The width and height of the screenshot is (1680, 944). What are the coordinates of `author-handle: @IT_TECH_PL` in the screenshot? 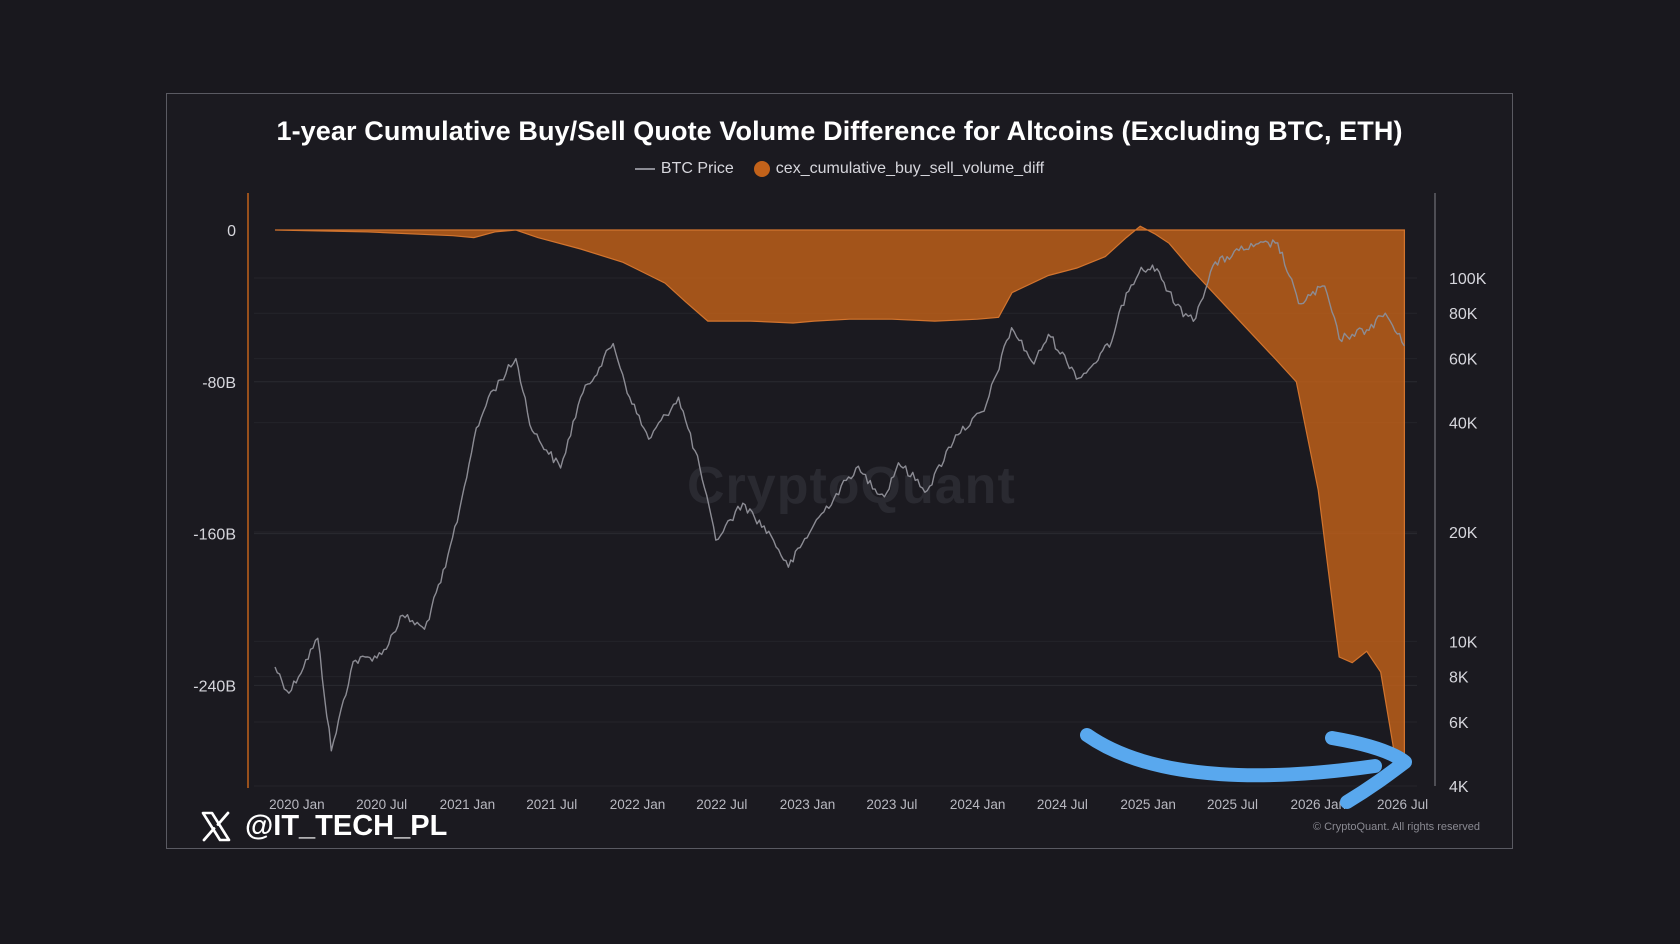 It's located at (324, 826).